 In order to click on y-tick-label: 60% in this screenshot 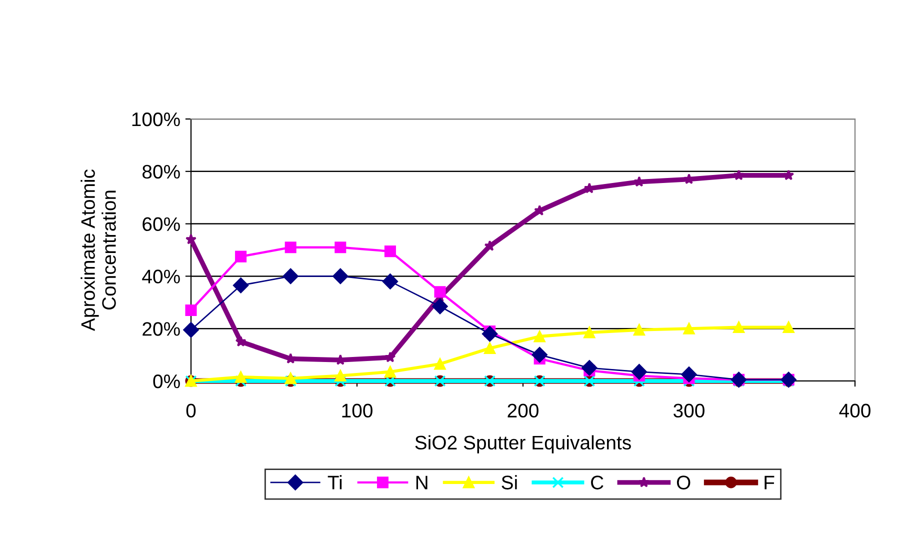, I will do `click(161, 224)`.